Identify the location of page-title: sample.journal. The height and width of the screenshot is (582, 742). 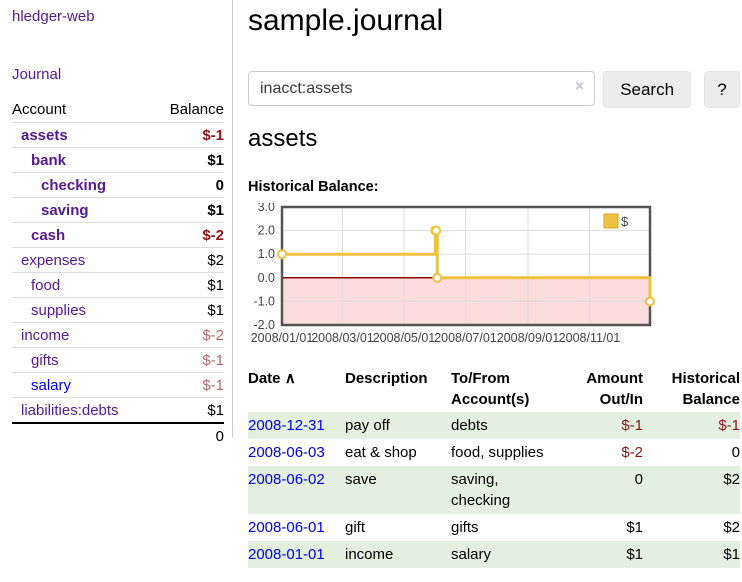
(346, 20).